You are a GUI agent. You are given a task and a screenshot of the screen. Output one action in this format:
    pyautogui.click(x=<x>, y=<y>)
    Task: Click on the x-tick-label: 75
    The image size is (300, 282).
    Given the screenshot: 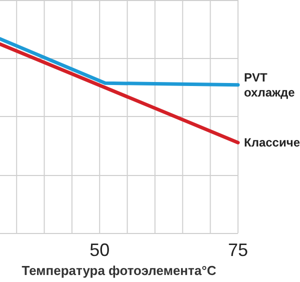 What is the action you would take?
    pyautogui.click(x=238, y=250)
    